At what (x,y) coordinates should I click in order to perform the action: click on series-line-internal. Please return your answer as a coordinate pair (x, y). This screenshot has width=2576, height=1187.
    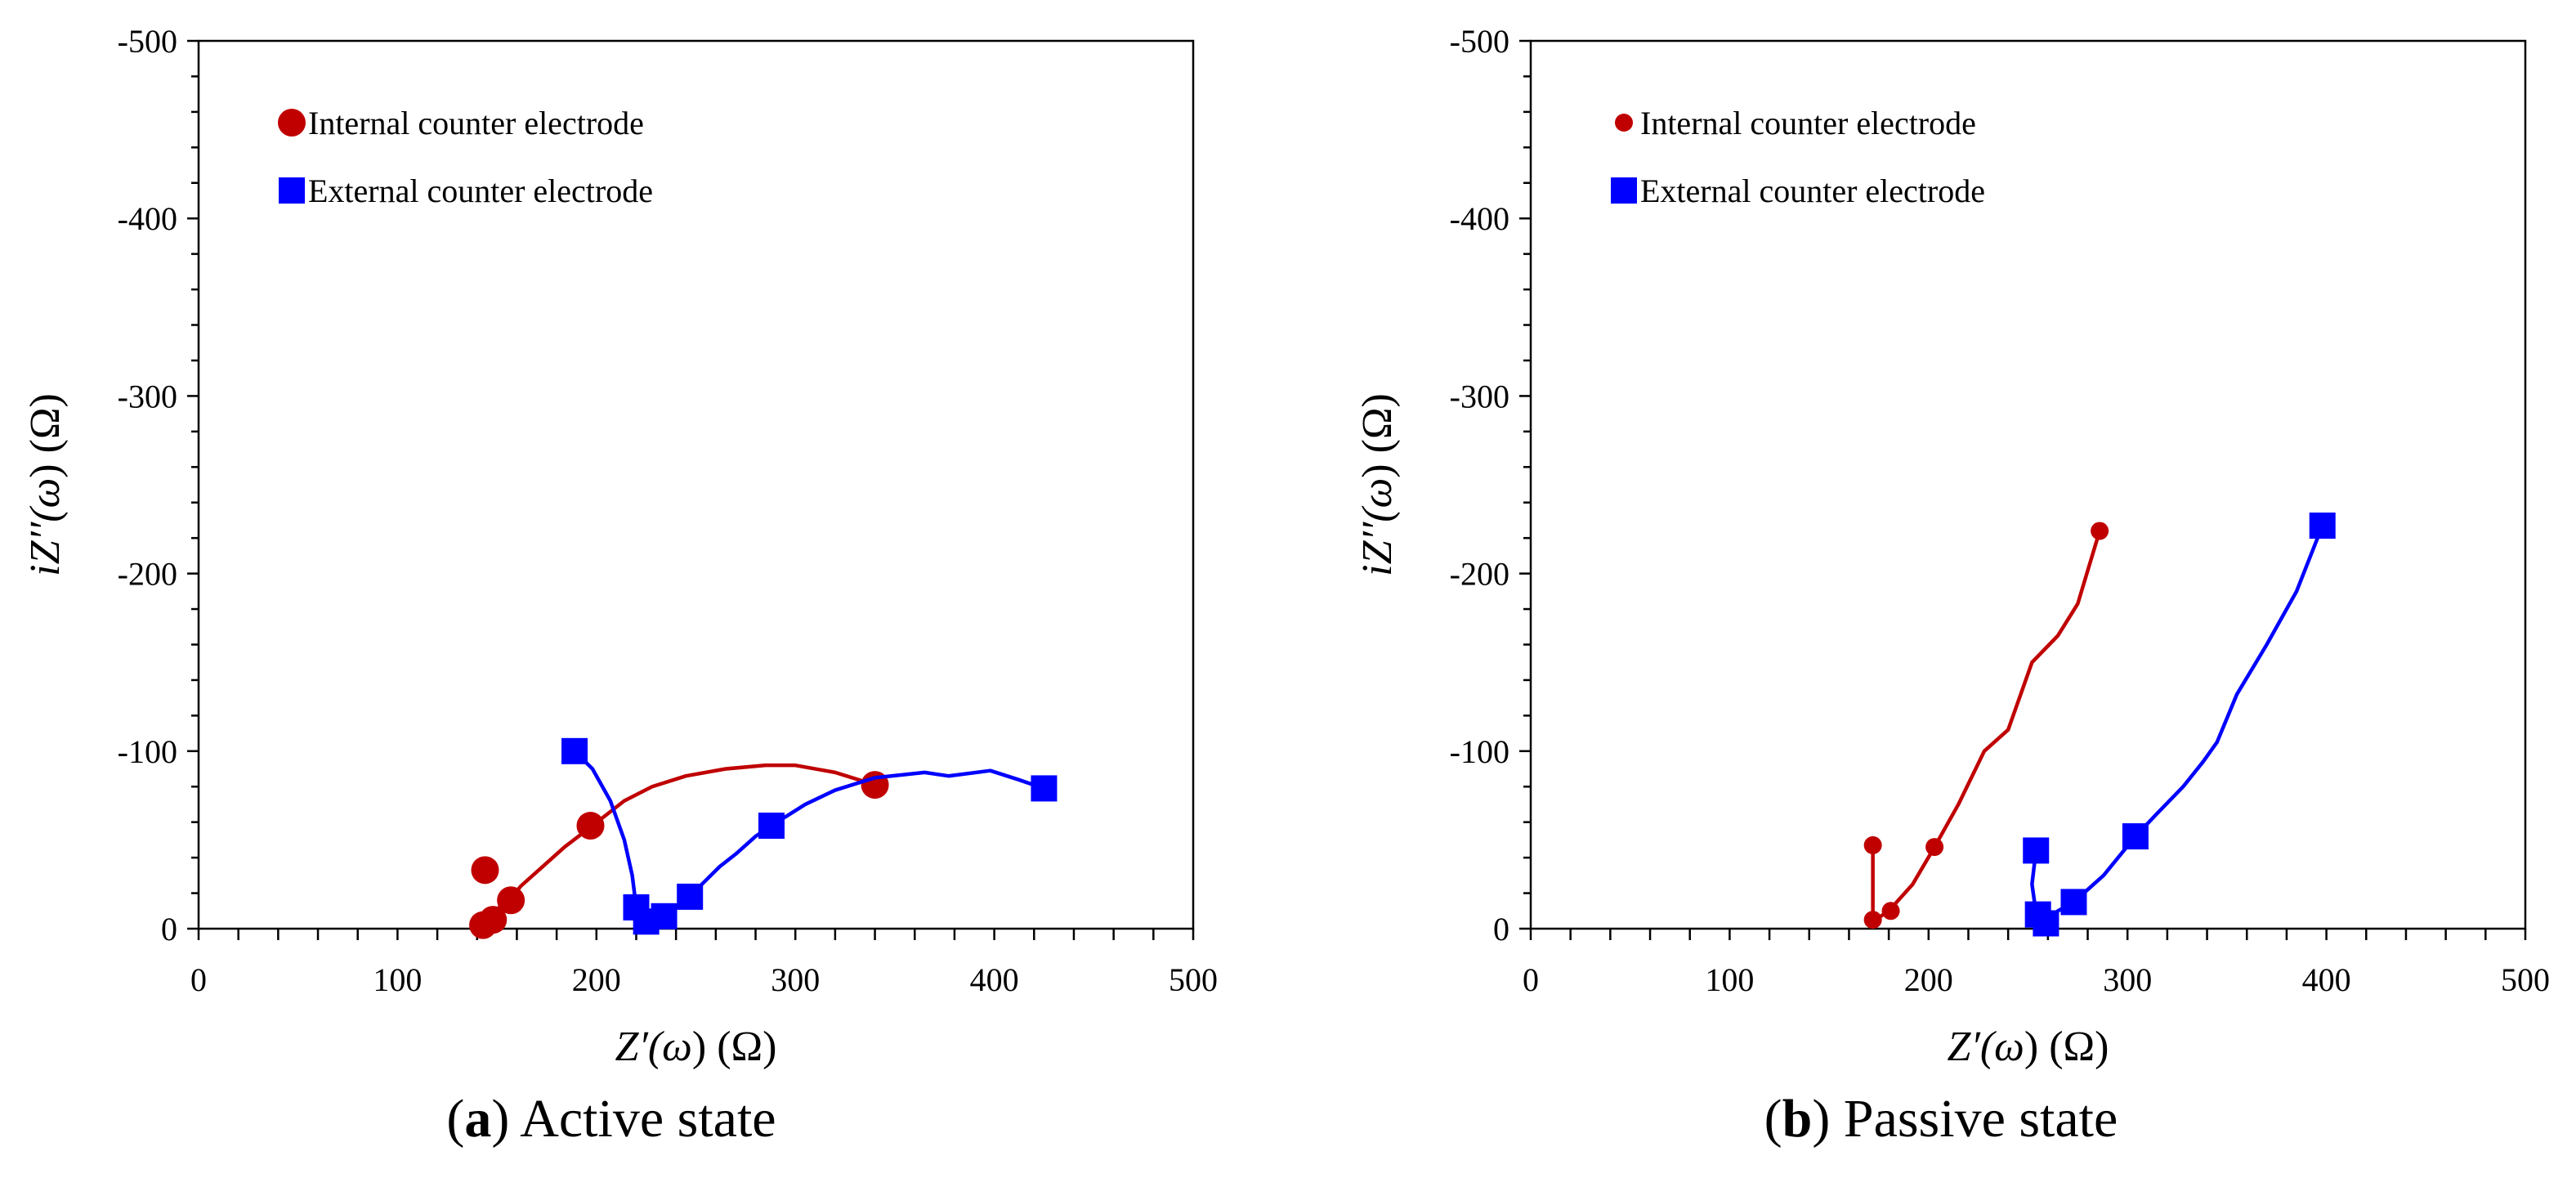
    Looking at the image, I should click on (1987, 726).